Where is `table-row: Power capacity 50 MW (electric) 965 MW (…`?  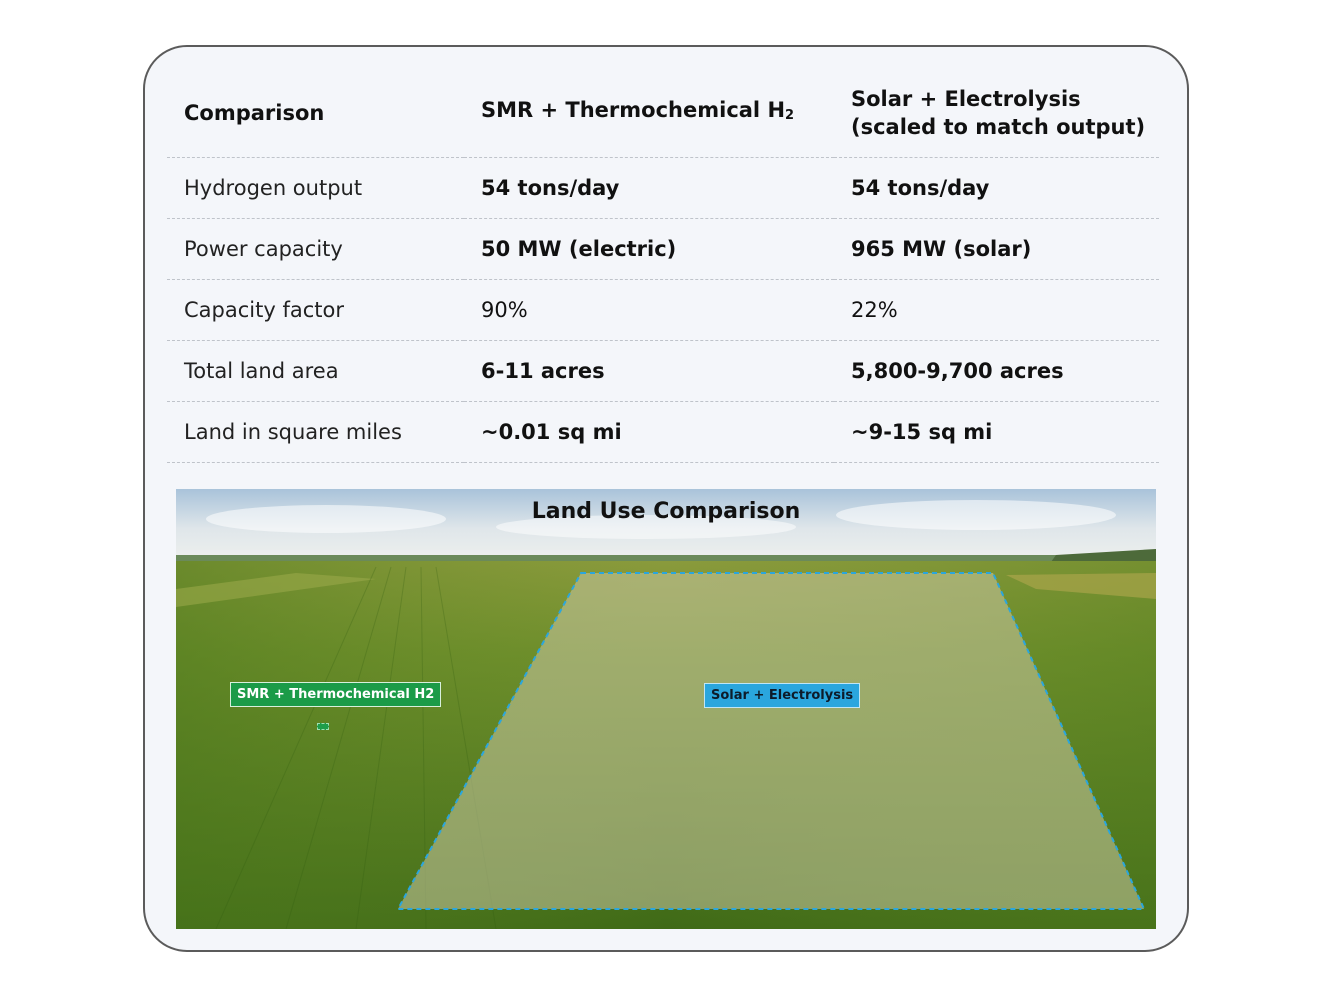
table-row: Power capacity 50 MW (electric) 965 MW (… is located at coordinates (663, 249).